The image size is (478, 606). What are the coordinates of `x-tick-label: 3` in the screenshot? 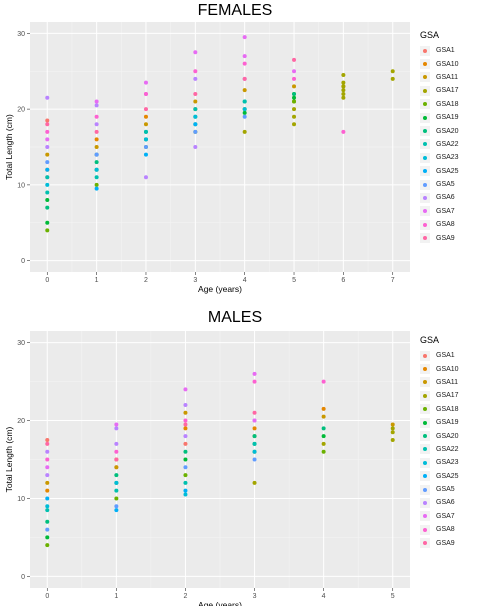 It's located at (195, 280).